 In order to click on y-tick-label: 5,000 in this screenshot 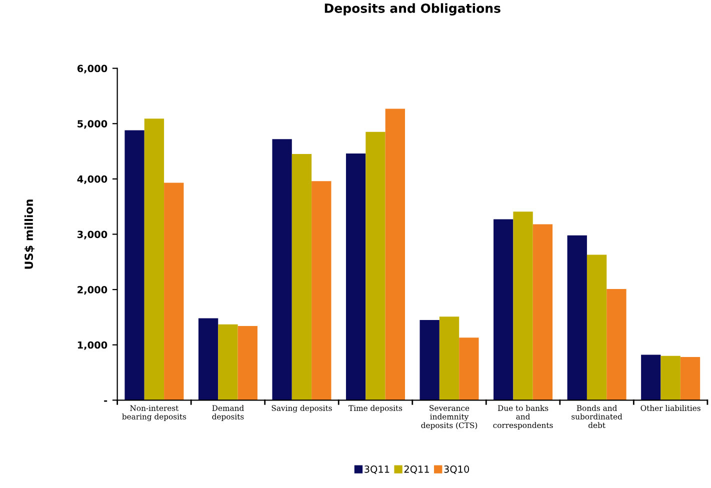, I will do `click(93, 124)`.